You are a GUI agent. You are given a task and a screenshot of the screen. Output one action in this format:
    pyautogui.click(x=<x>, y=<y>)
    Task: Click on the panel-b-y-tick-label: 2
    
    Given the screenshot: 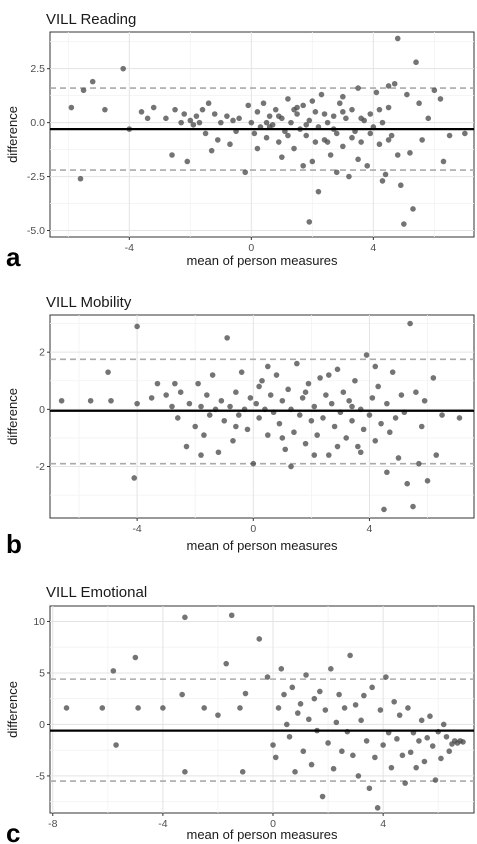 What is the action you would take?
    pyautogui.click(x=42, y=353)
    